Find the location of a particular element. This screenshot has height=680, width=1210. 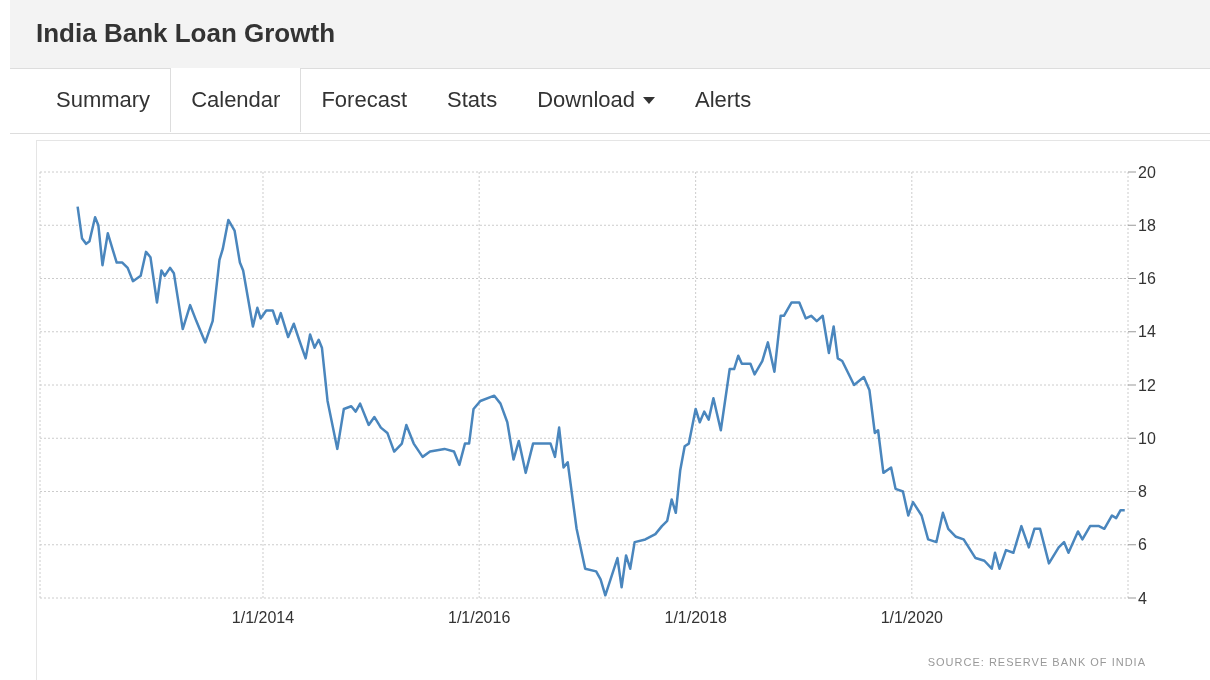

y-tick-label: 10 is located at coordinates (1147, 438).